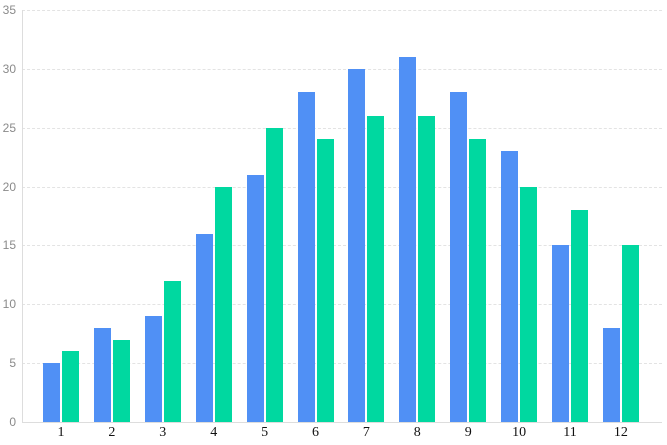  What do you see at coordinates (112, 432) in the screenshot?
I see `x-tick-label: 2` at bounding box center [112, 432].